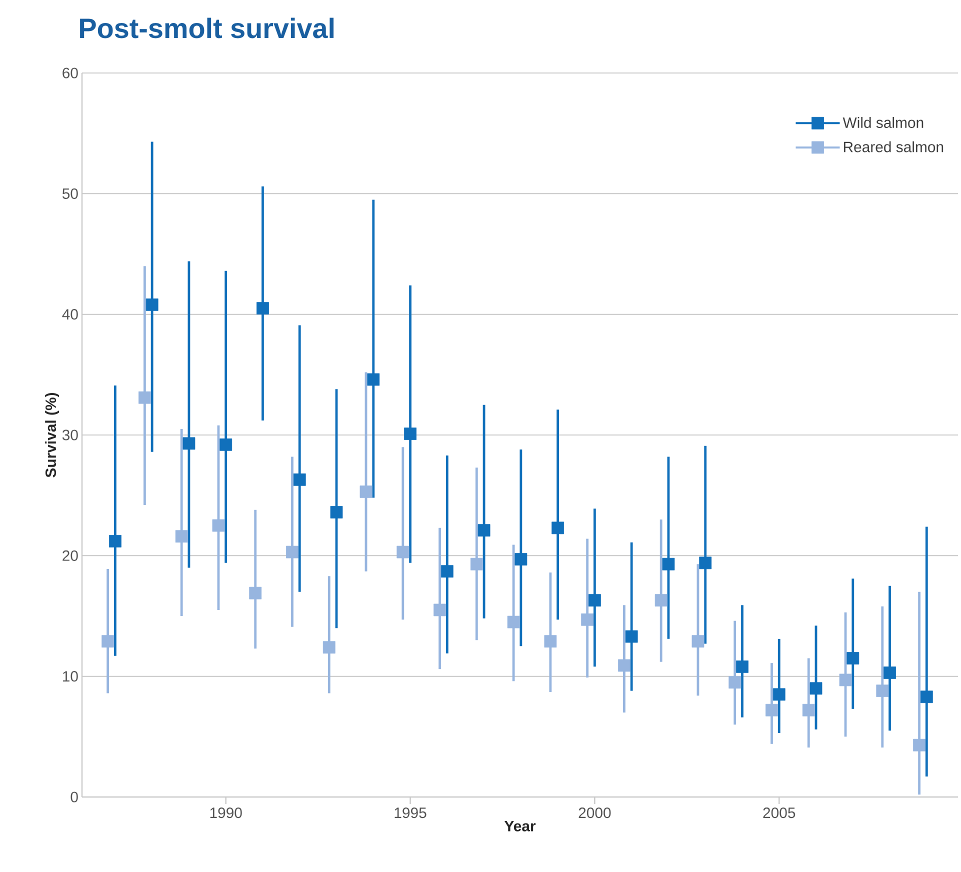 This screenshot has height=872, width=961. What do you see at coordinates (520, 826) in the screenshot?
I see `x-axis-title: Year` at bounding box center [520, 826].